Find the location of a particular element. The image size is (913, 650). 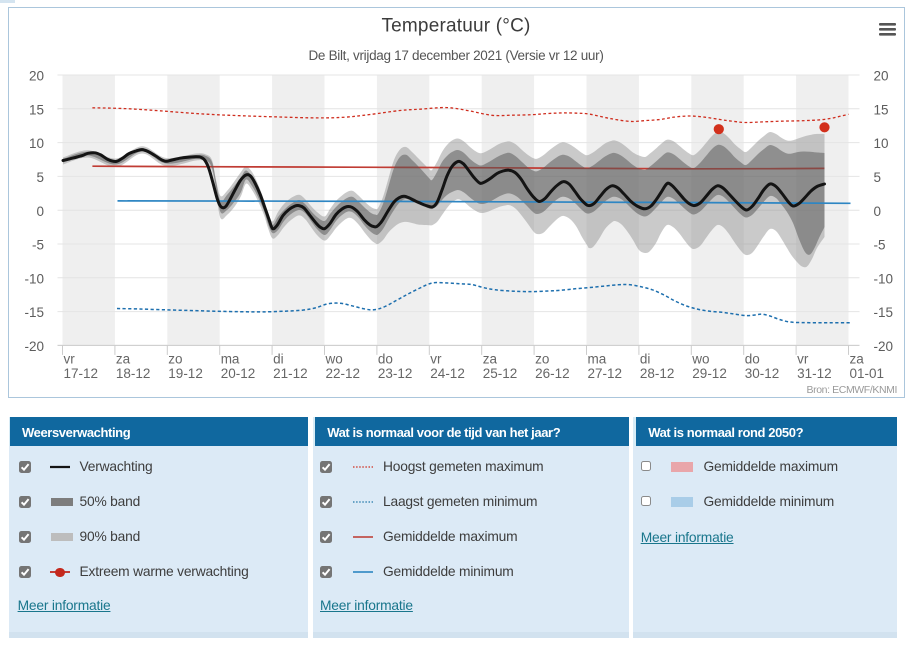

svg-text: 27-12 is located at coordinates (605, 373).